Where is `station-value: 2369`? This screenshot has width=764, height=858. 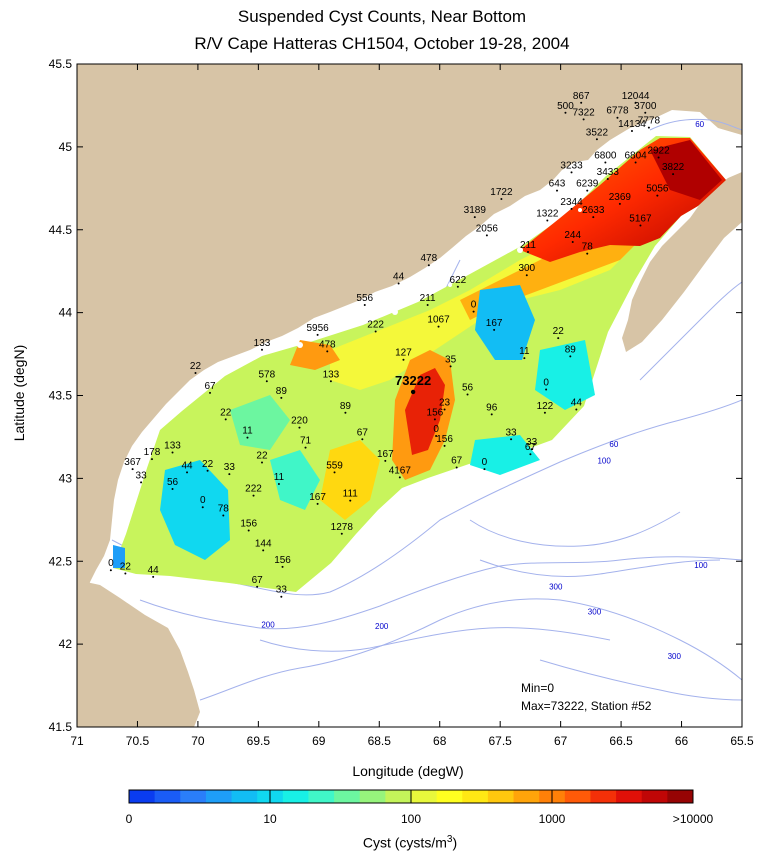
station-value: 2369 is located at coordinates (620, 197).